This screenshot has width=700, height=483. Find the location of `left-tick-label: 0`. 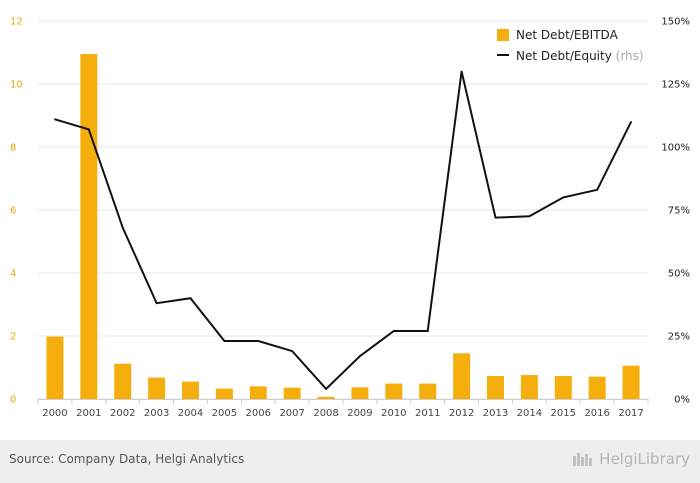

left-tick-label: 0 is located at coordinates (13, 400).